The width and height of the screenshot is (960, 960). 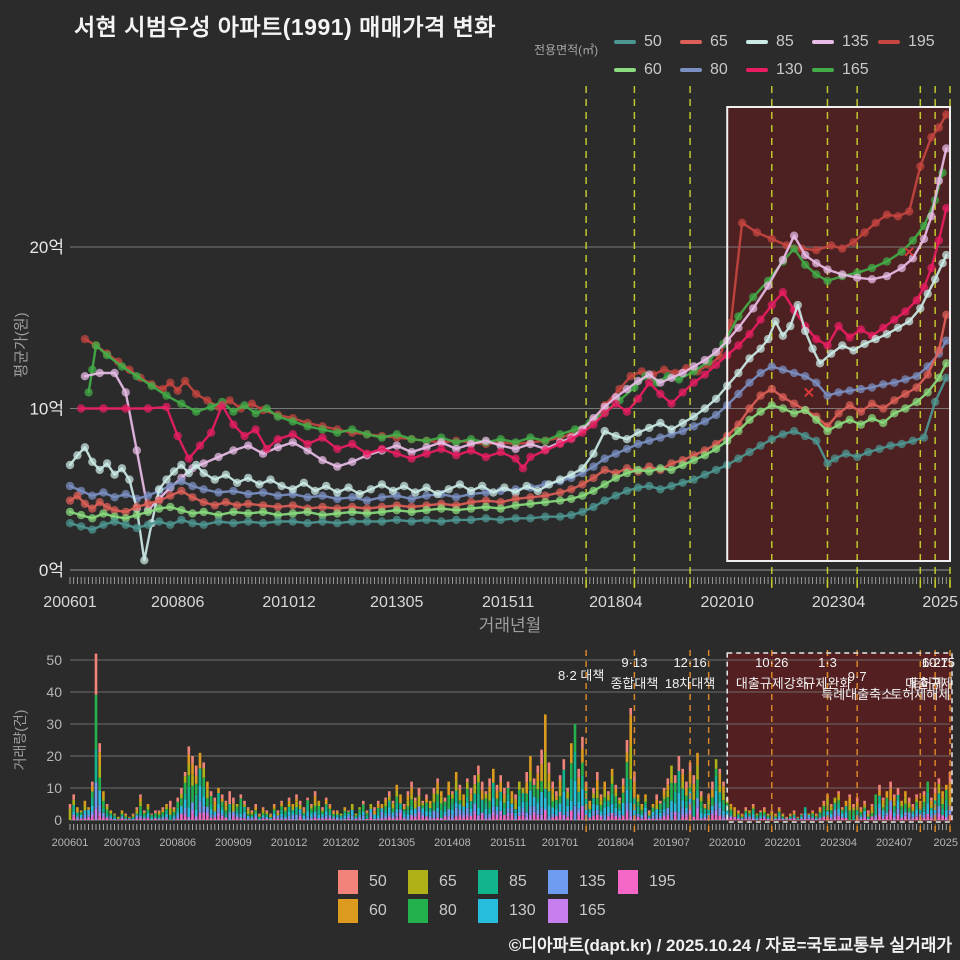 I want to click on legend-item-label: 85, so click(x=518, y=881).